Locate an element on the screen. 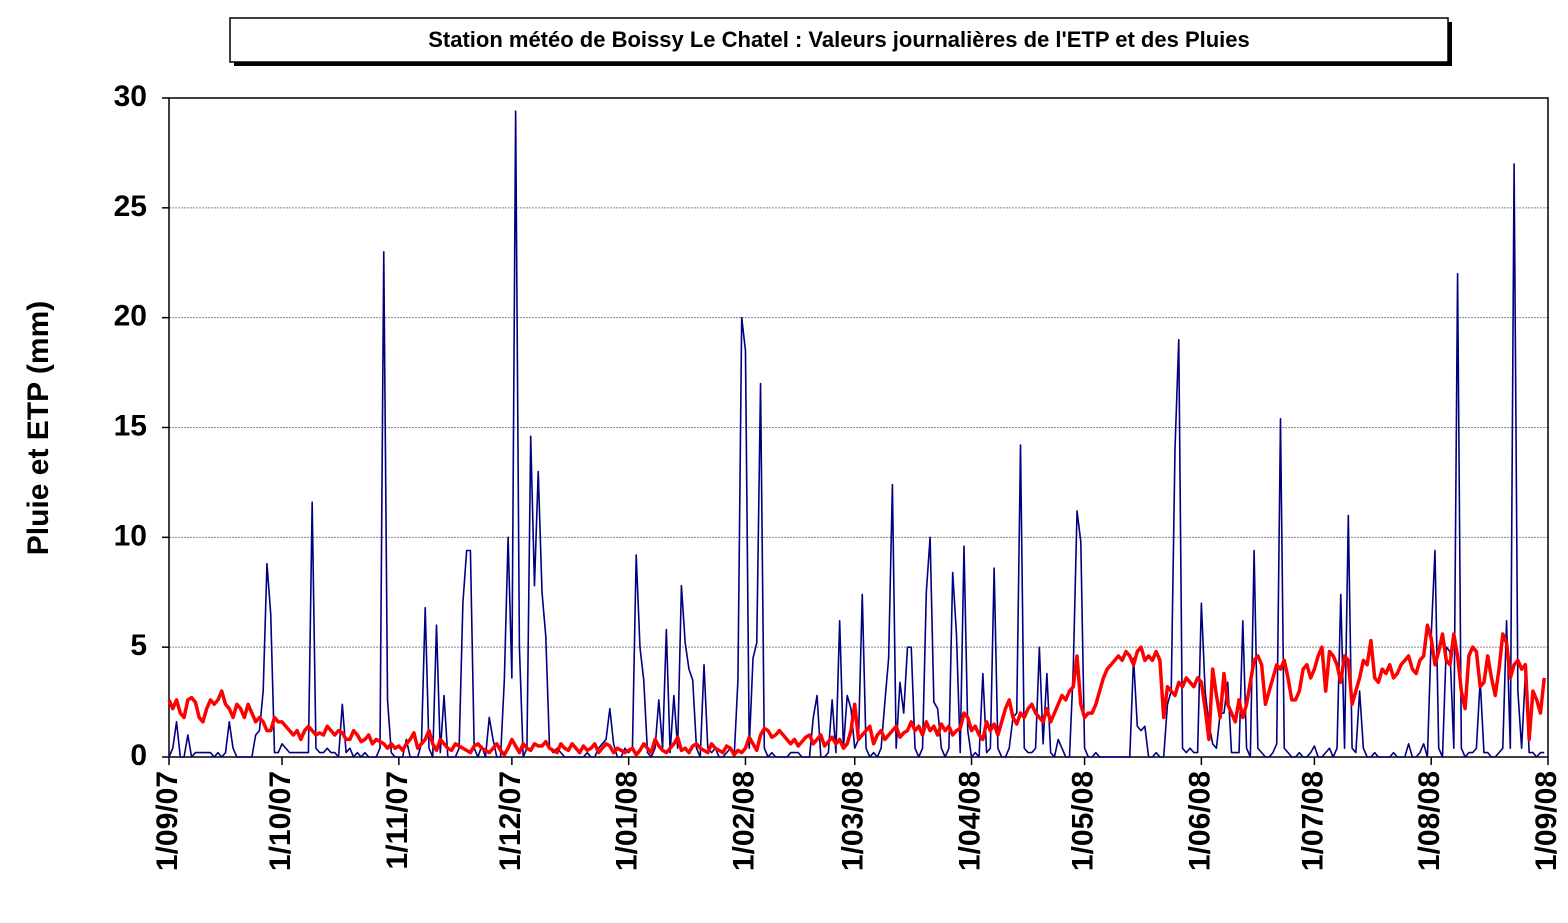 The height and width of the screenshot is (923, 1568). x-tick-label: 1/12/07 is located at coordinates (510, 821).